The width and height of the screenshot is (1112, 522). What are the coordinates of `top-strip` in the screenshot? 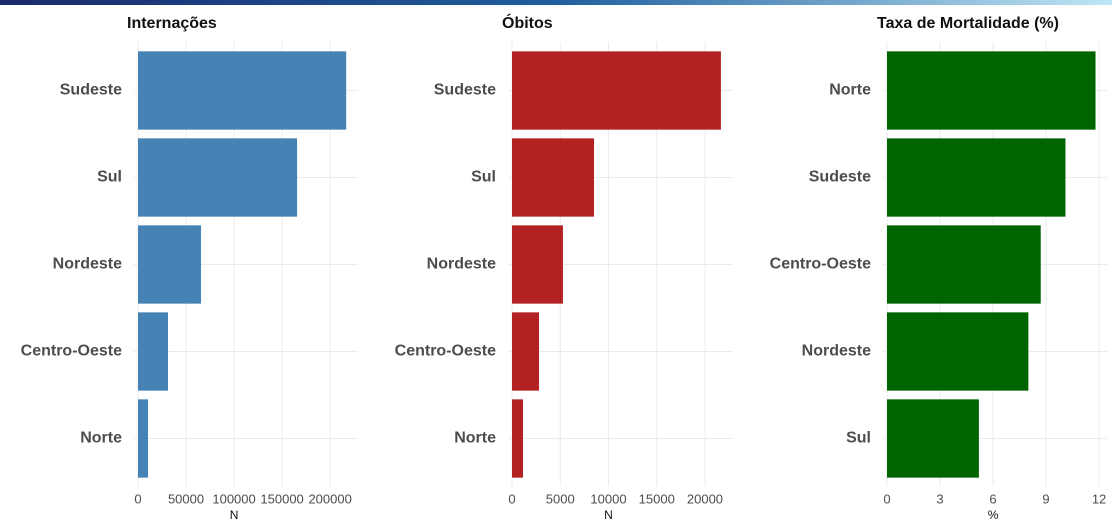 It's located at (556, 2).